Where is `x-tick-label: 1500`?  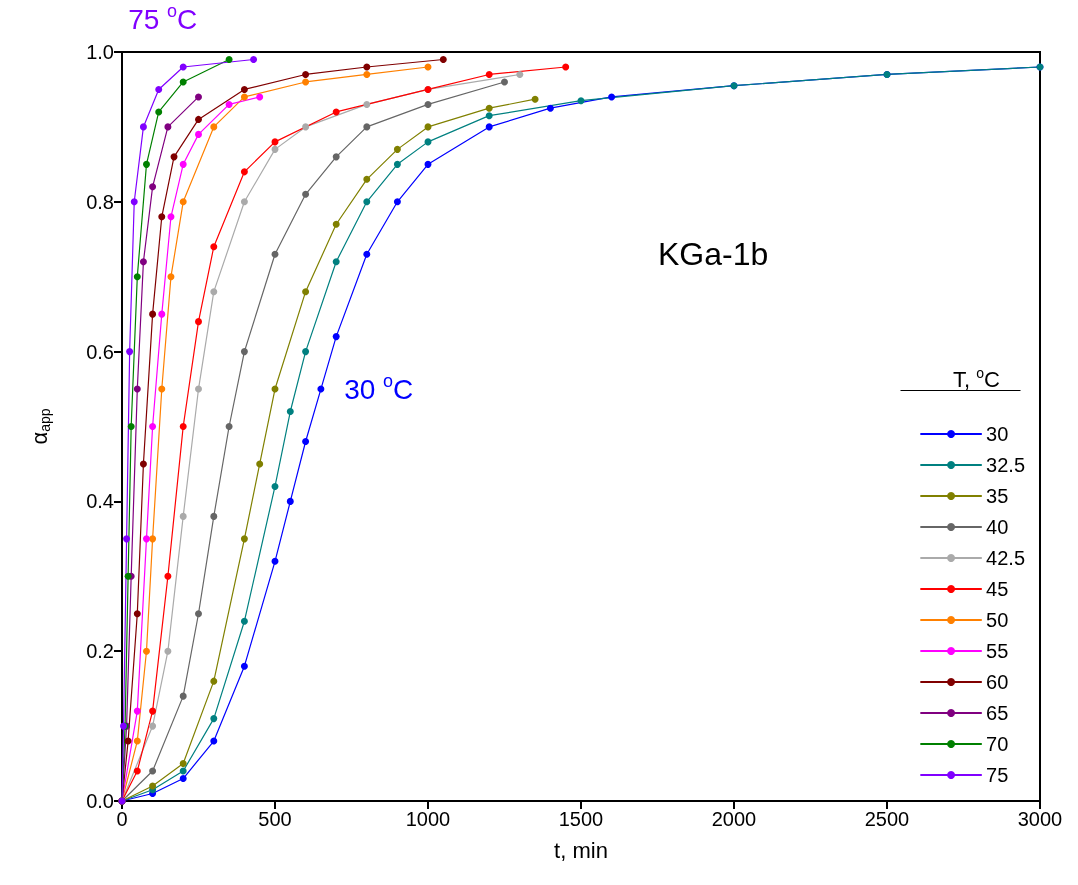 x-tick-label: 1500 is located at coordinates (581, 819).